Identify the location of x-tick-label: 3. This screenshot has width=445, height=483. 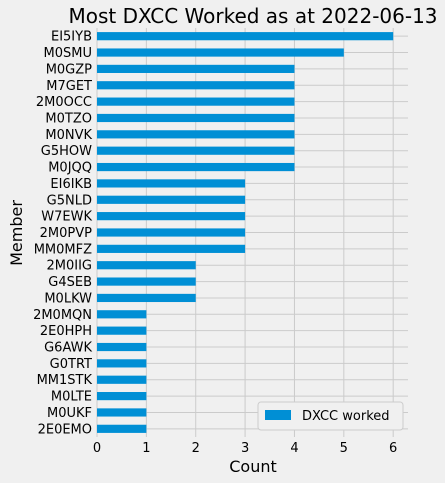
(245, 448).